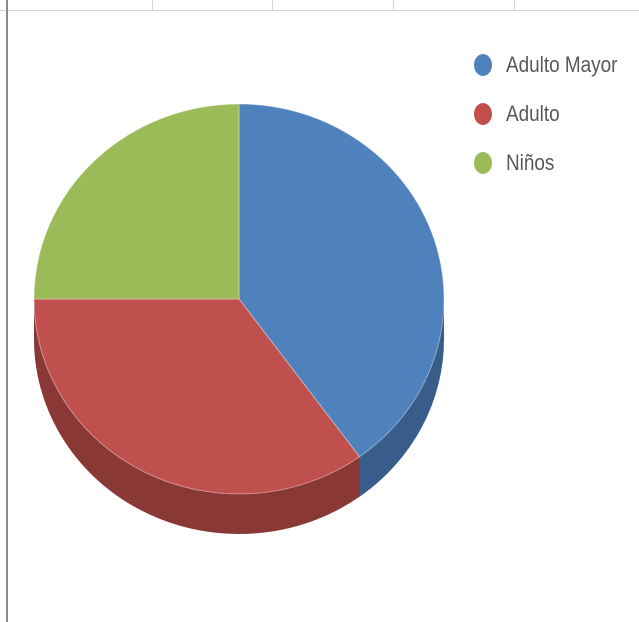 This screenshot has width=639, height=622. Describe the element at coordinates (7, 311) in the screenshot. I see `sheet-left-border` at that location.